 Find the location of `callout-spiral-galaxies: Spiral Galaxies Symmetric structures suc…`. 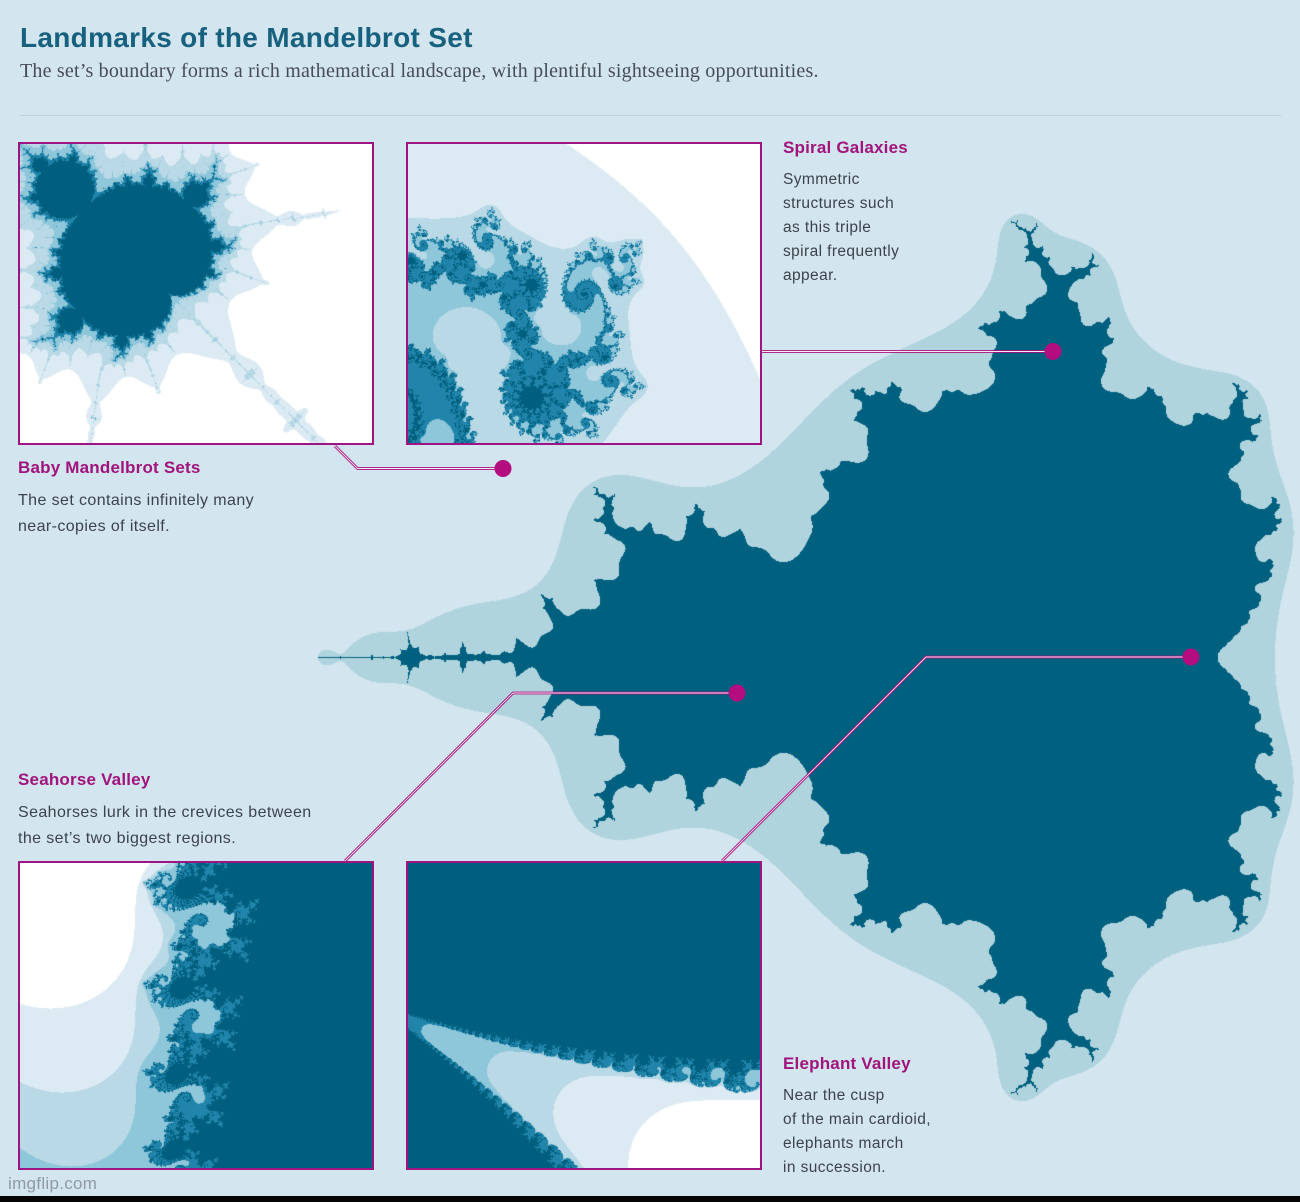

callout-spiral-galaxies: Spiral Galaxies Symmetric structures suc… is located at coordinates (878, 213).